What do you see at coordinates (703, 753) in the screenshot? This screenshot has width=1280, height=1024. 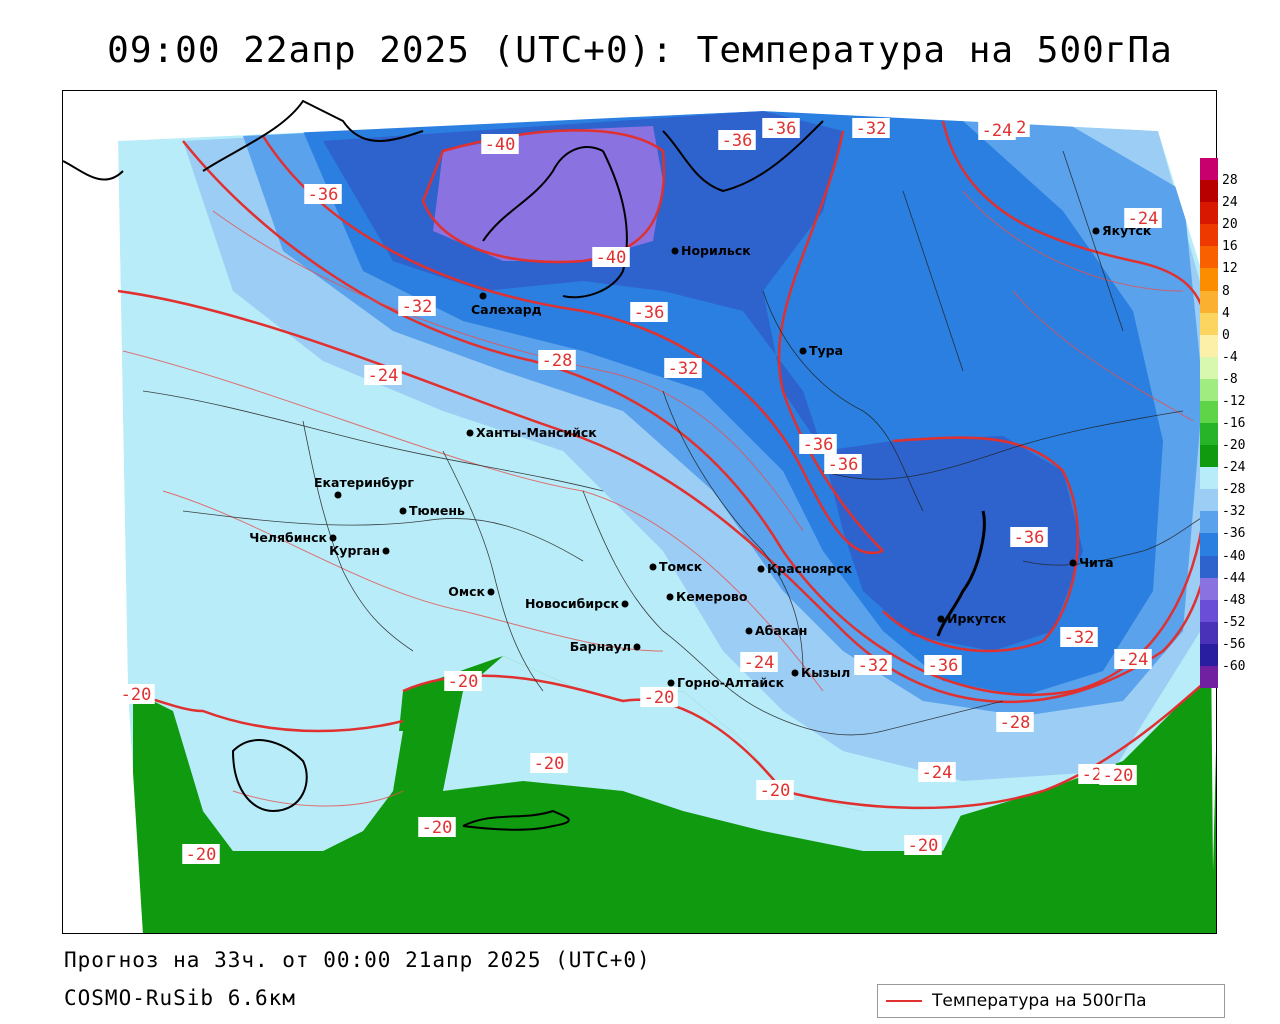 I see `region-minus24-20-mid` at bounding box center [703, 753].